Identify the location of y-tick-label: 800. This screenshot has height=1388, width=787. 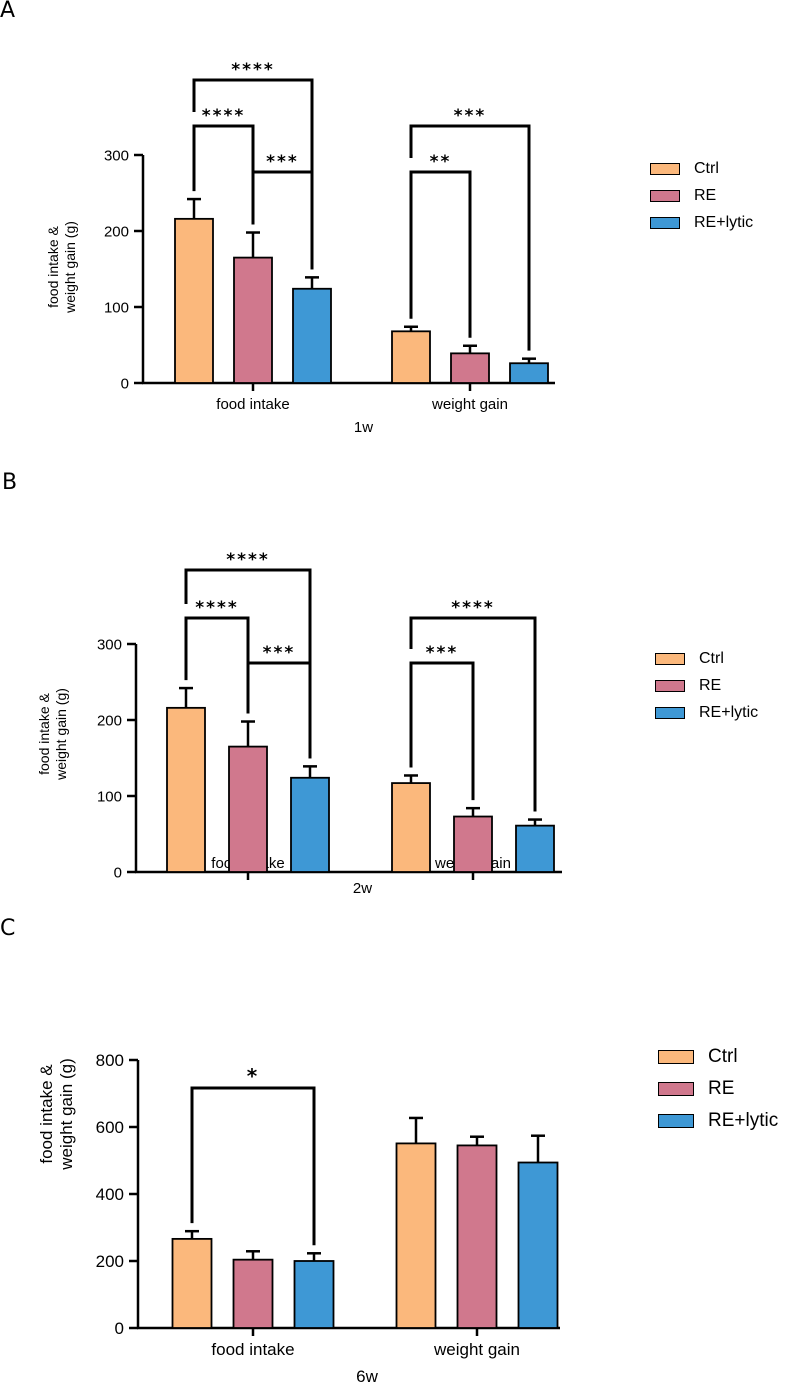
(110, 1060).